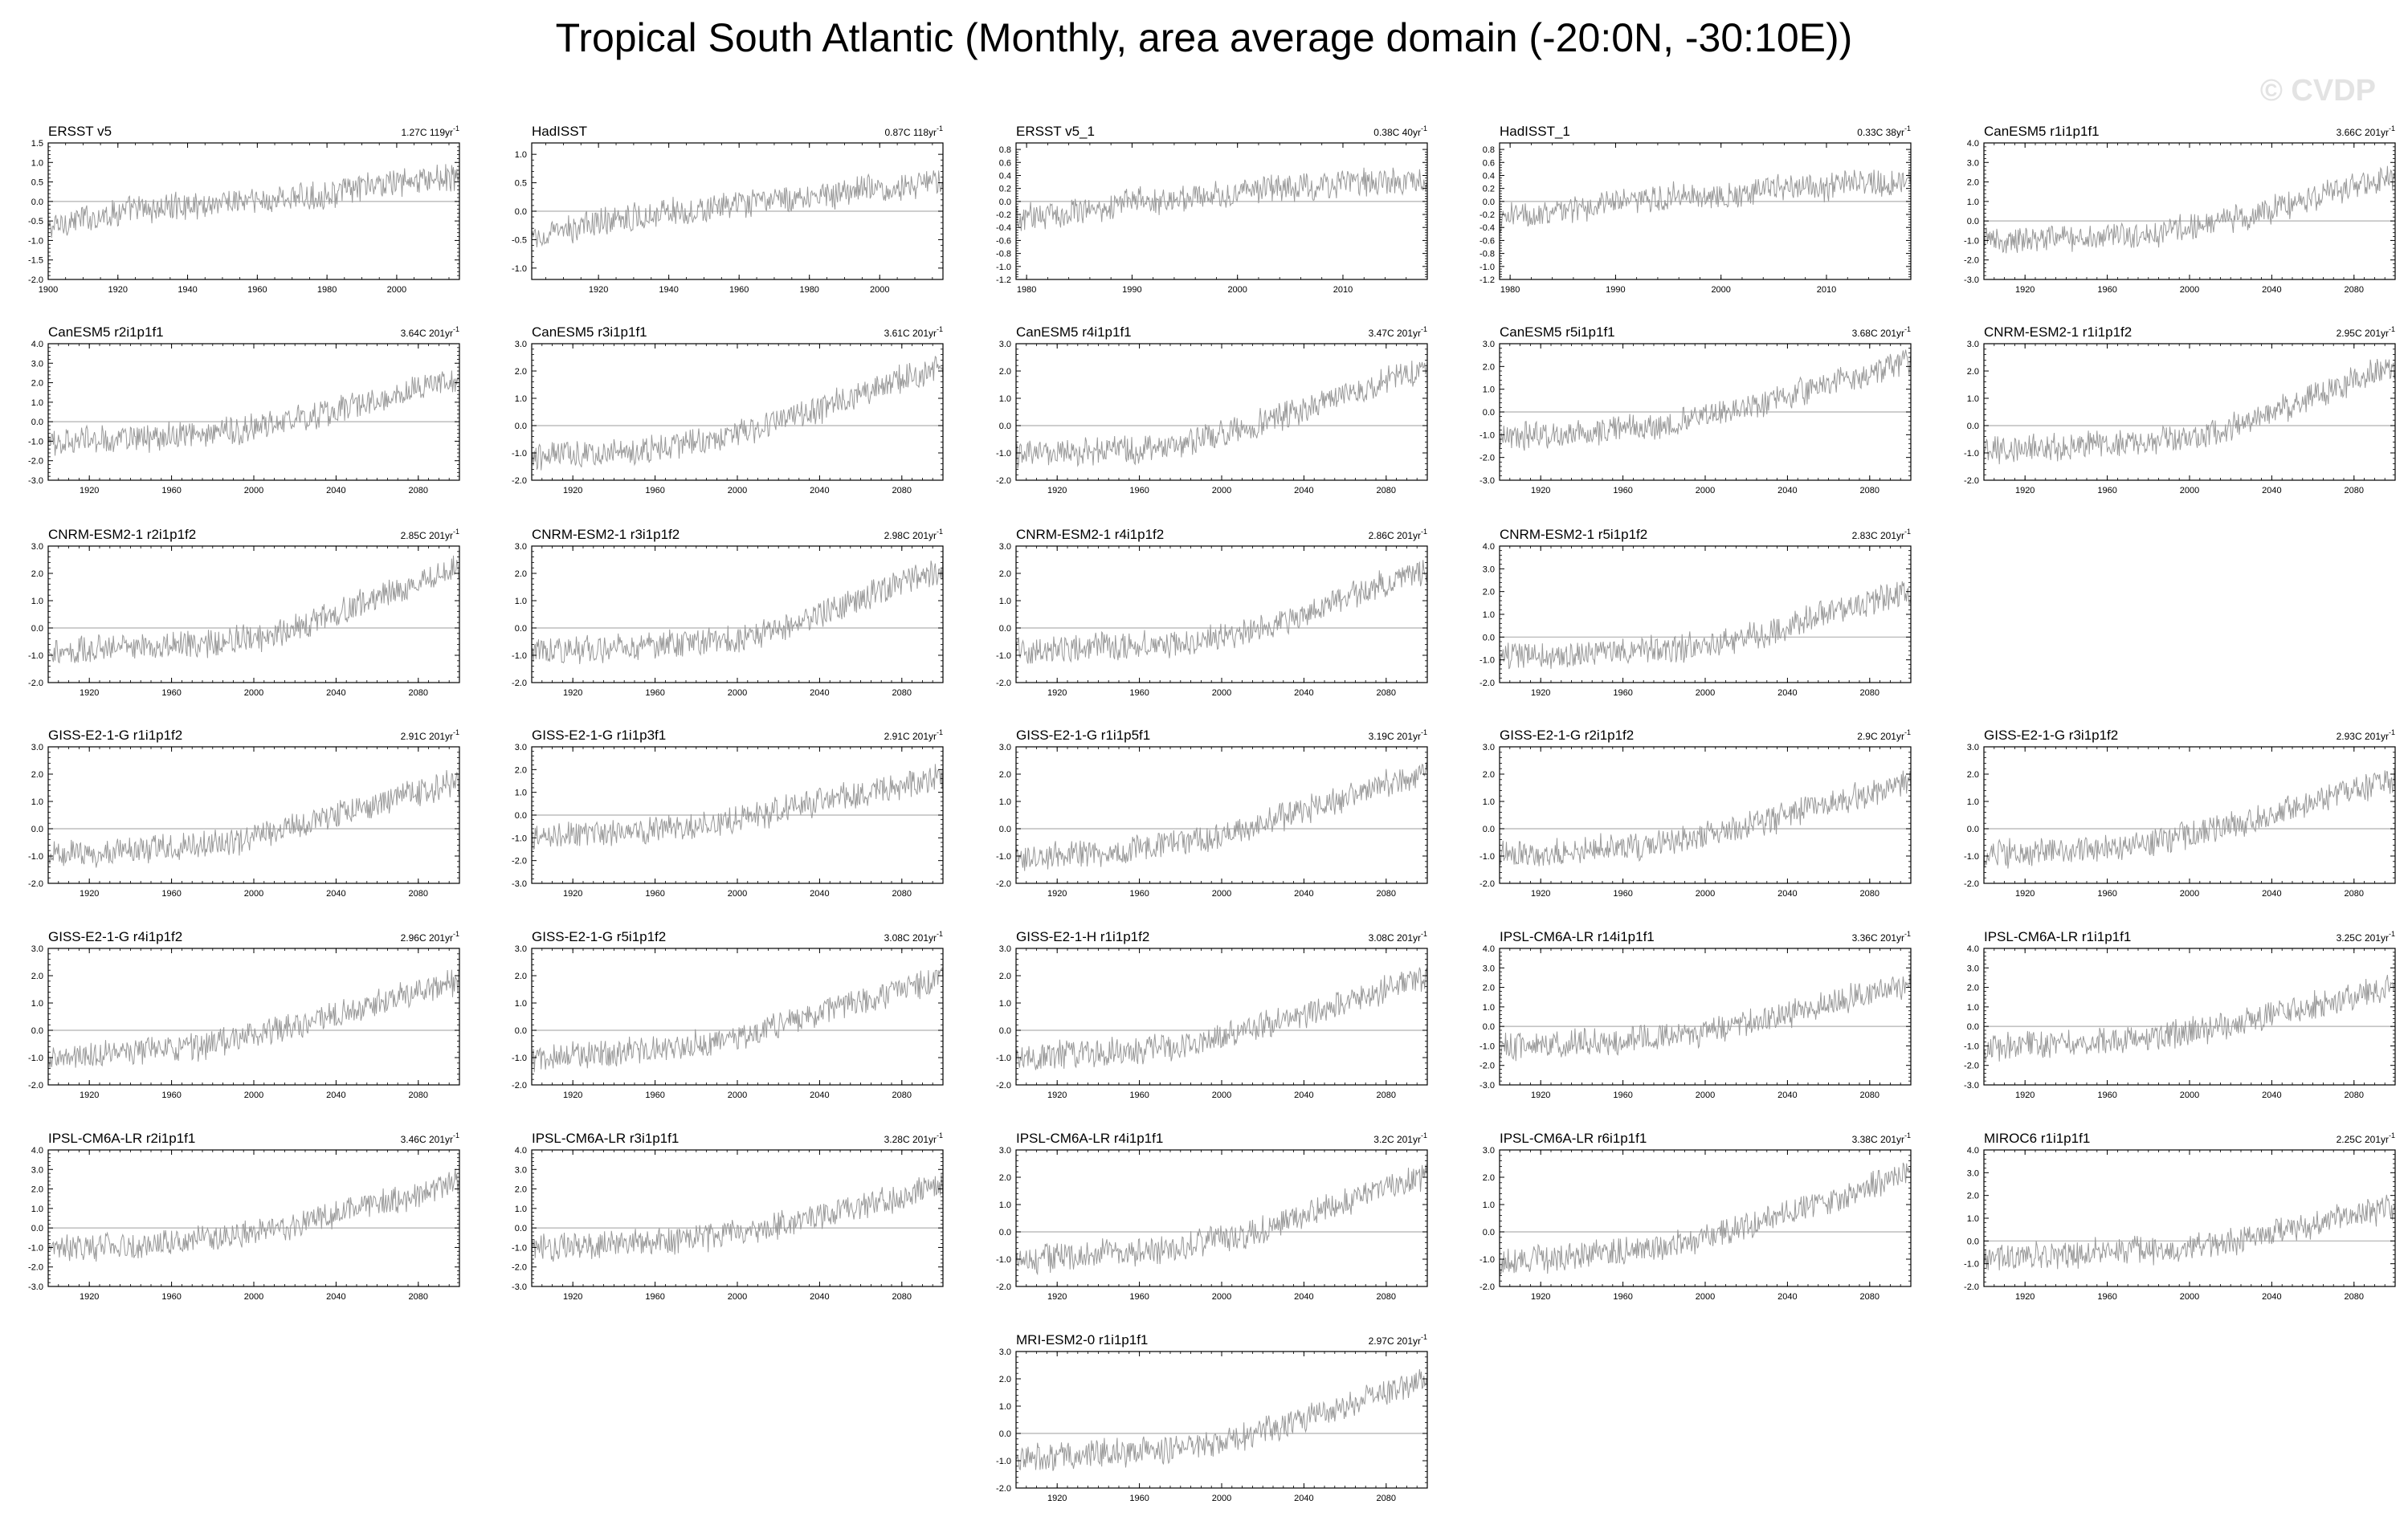  Describe the element at coordinates (37, 144) in the screenshot. I see `y-tick-label: 1.5` at that location.